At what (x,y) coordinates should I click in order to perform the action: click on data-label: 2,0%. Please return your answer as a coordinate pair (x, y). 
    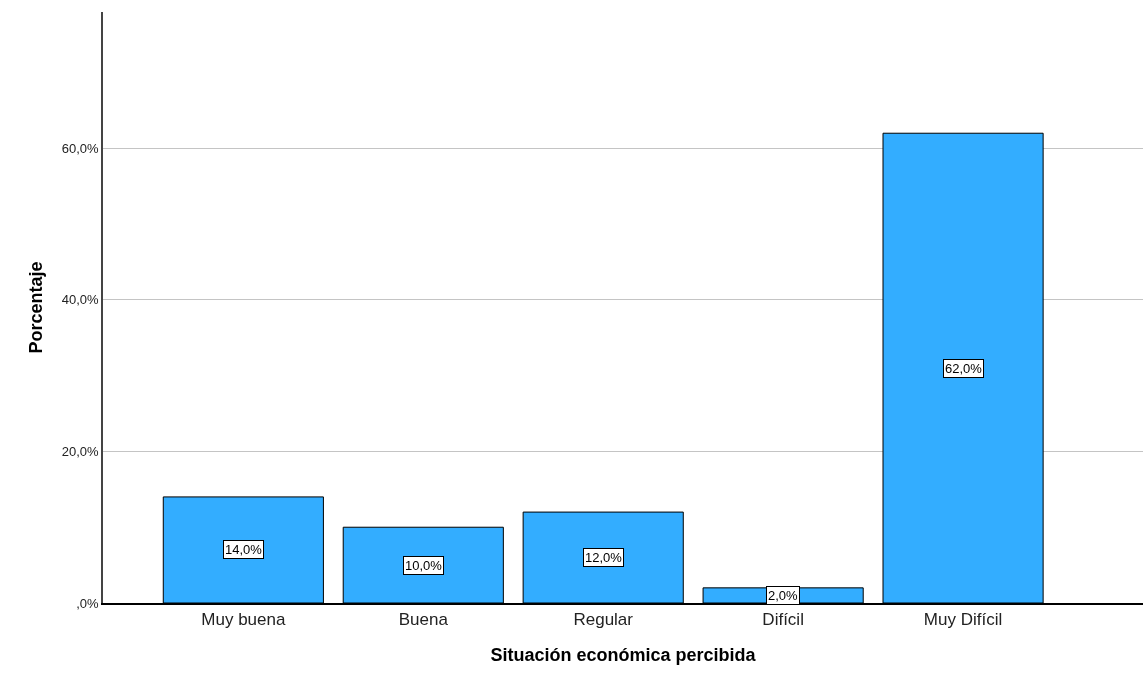
    Looking at the image, I should click on (783, 595).